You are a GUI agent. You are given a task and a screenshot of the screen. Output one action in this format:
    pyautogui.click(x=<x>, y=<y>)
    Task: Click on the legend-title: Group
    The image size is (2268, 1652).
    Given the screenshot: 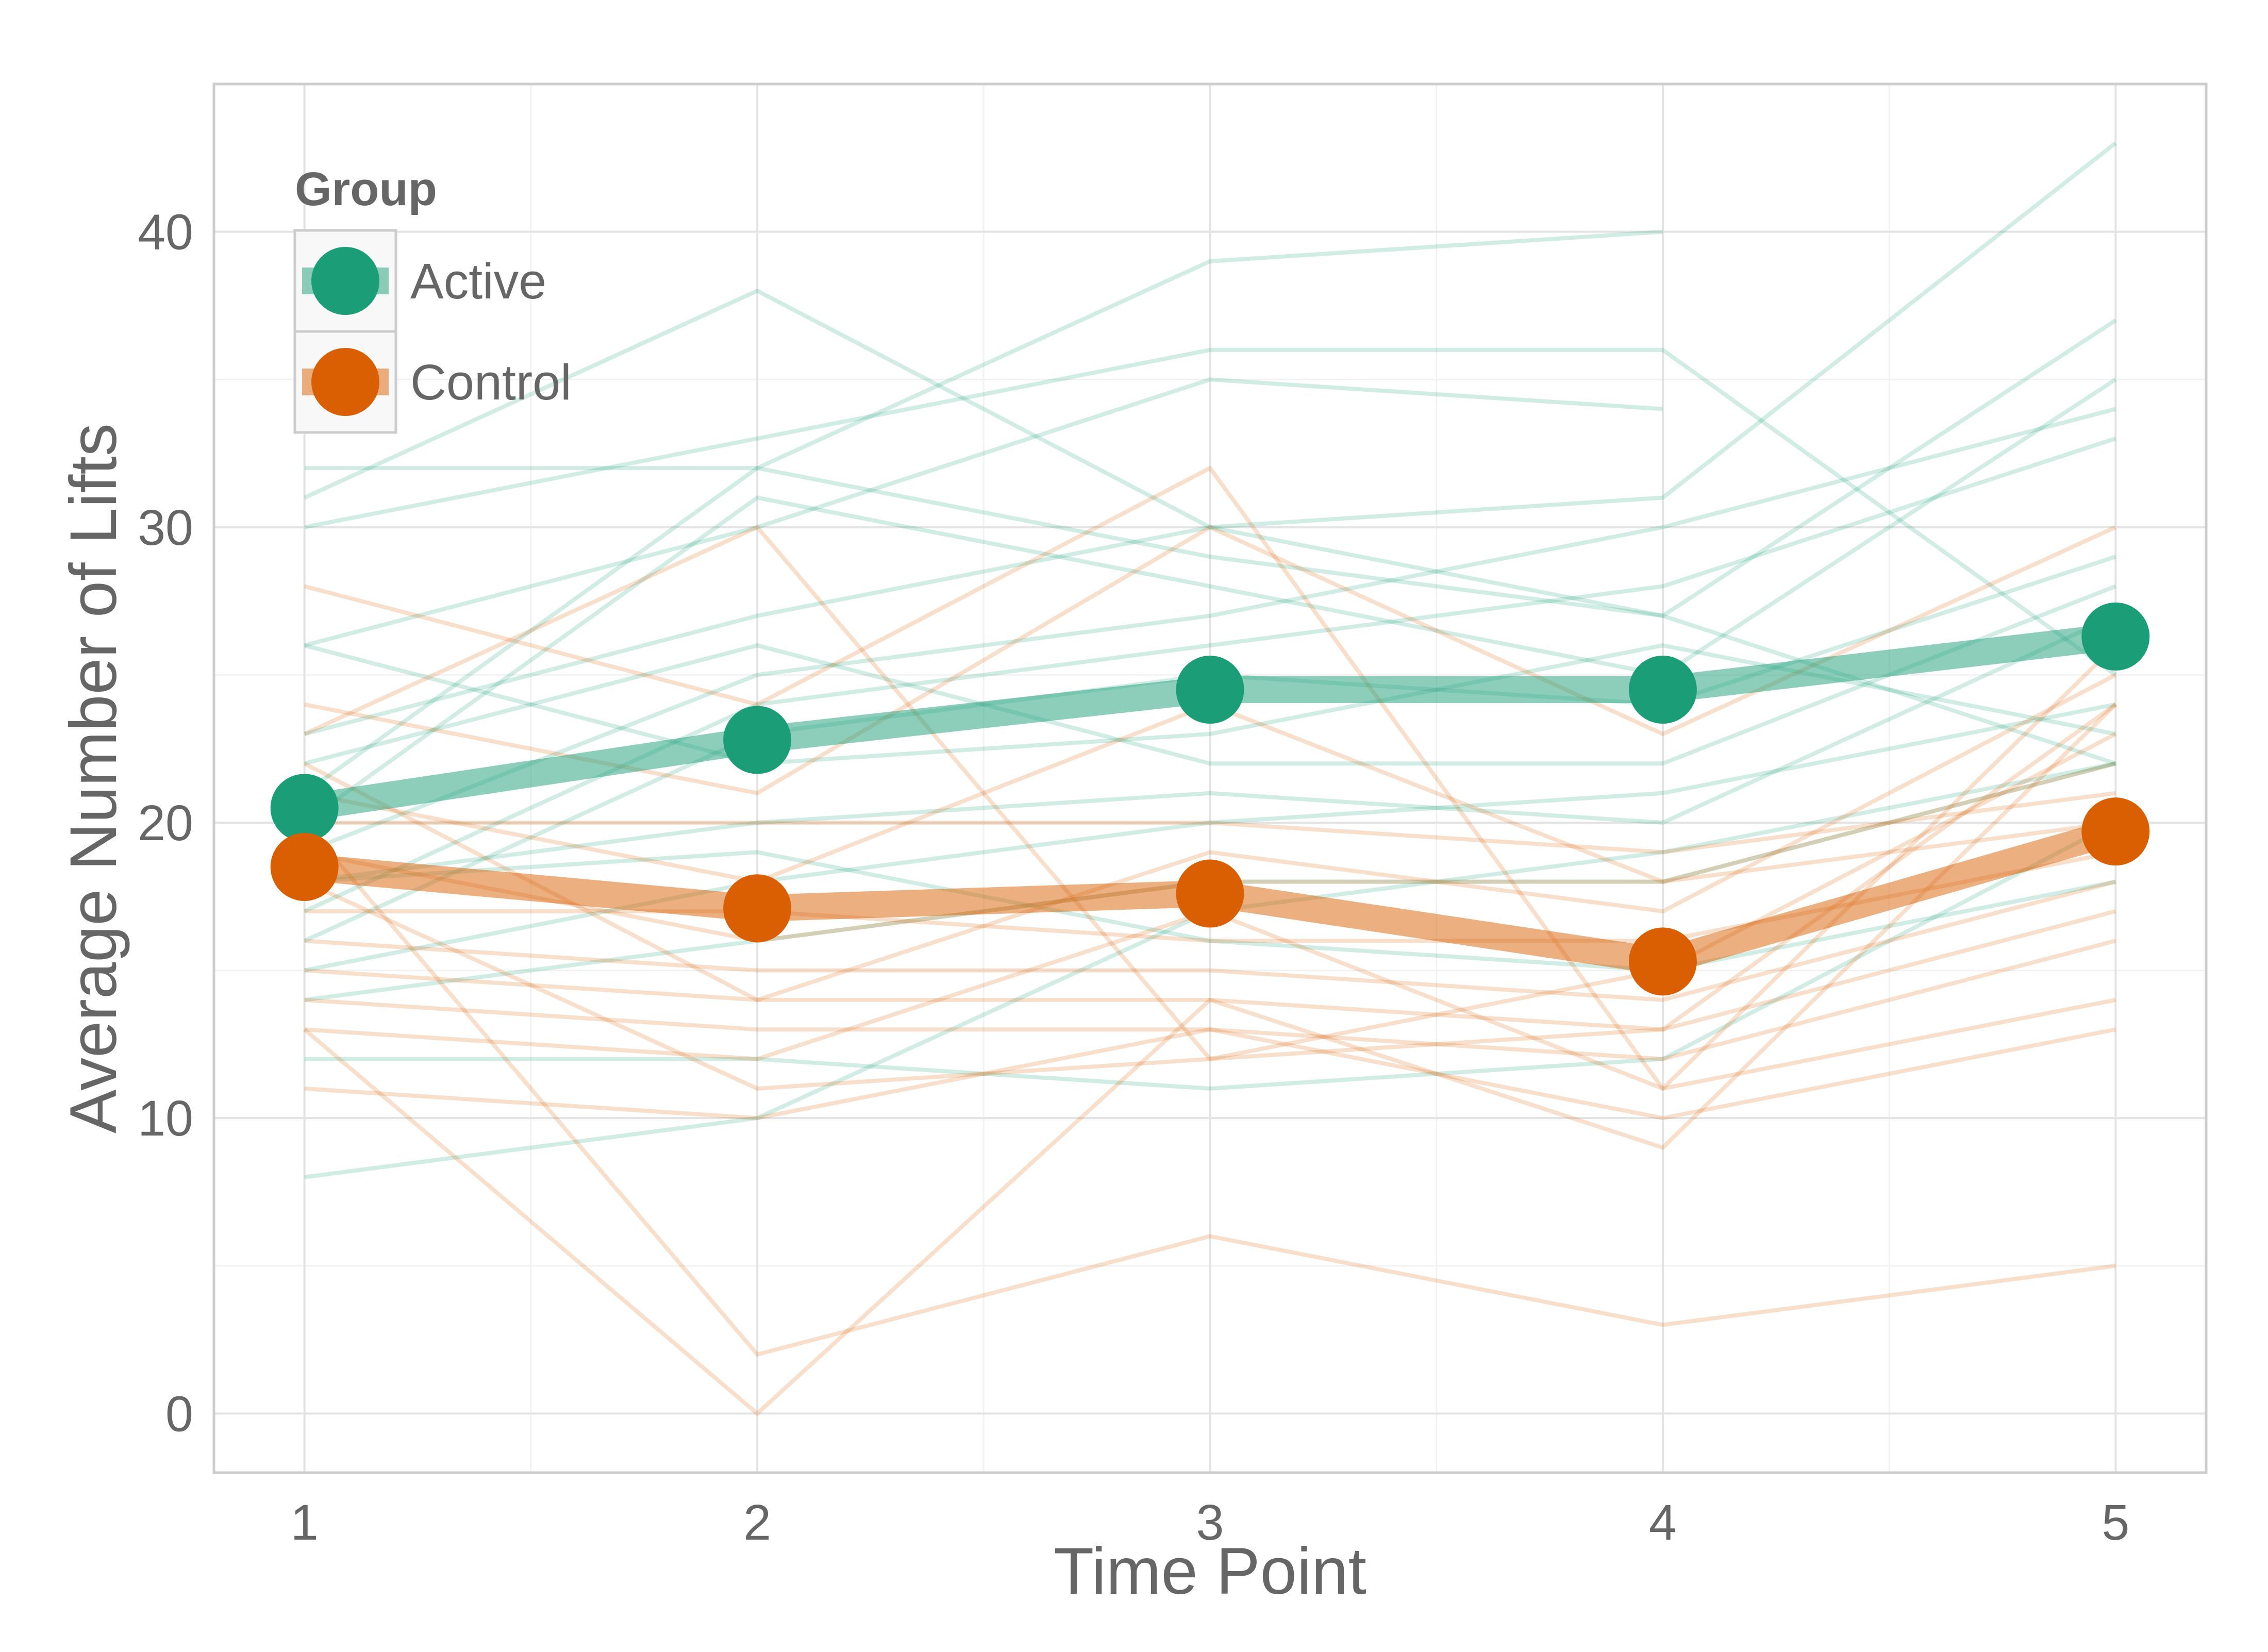 What is the action you would take?
    pyautogui.click(x=366, y=189)
    